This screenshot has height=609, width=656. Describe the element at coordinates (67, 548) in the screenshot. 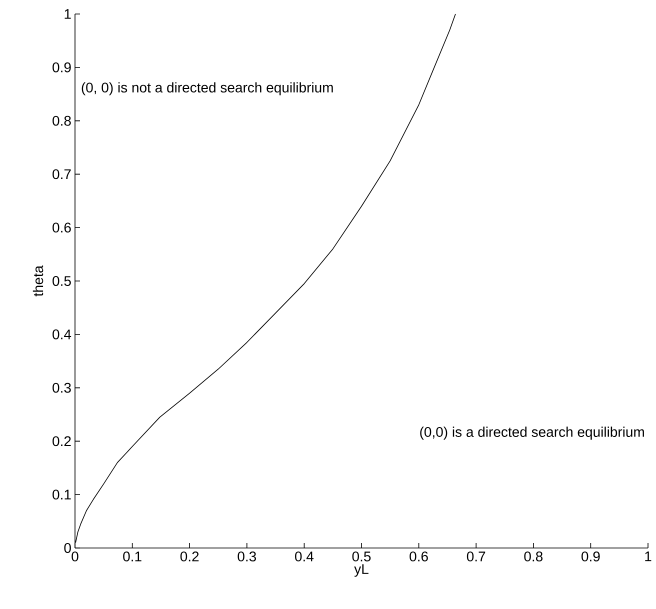

I see `y-tick-label: 0` at that location.